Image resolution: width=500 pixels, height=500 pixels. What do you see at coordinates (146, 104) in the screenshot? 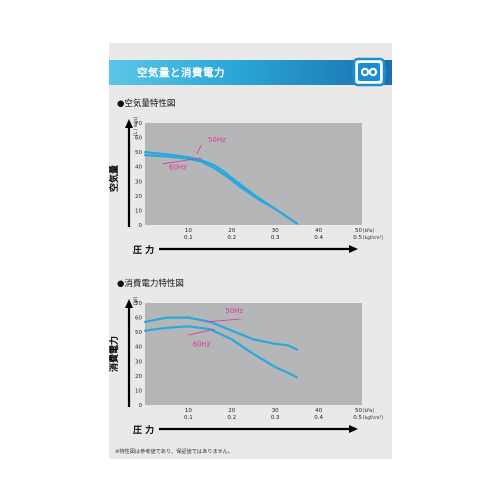
I see `airflow-chart-title: ●空気量特性図` at bounding box center [146, 104].